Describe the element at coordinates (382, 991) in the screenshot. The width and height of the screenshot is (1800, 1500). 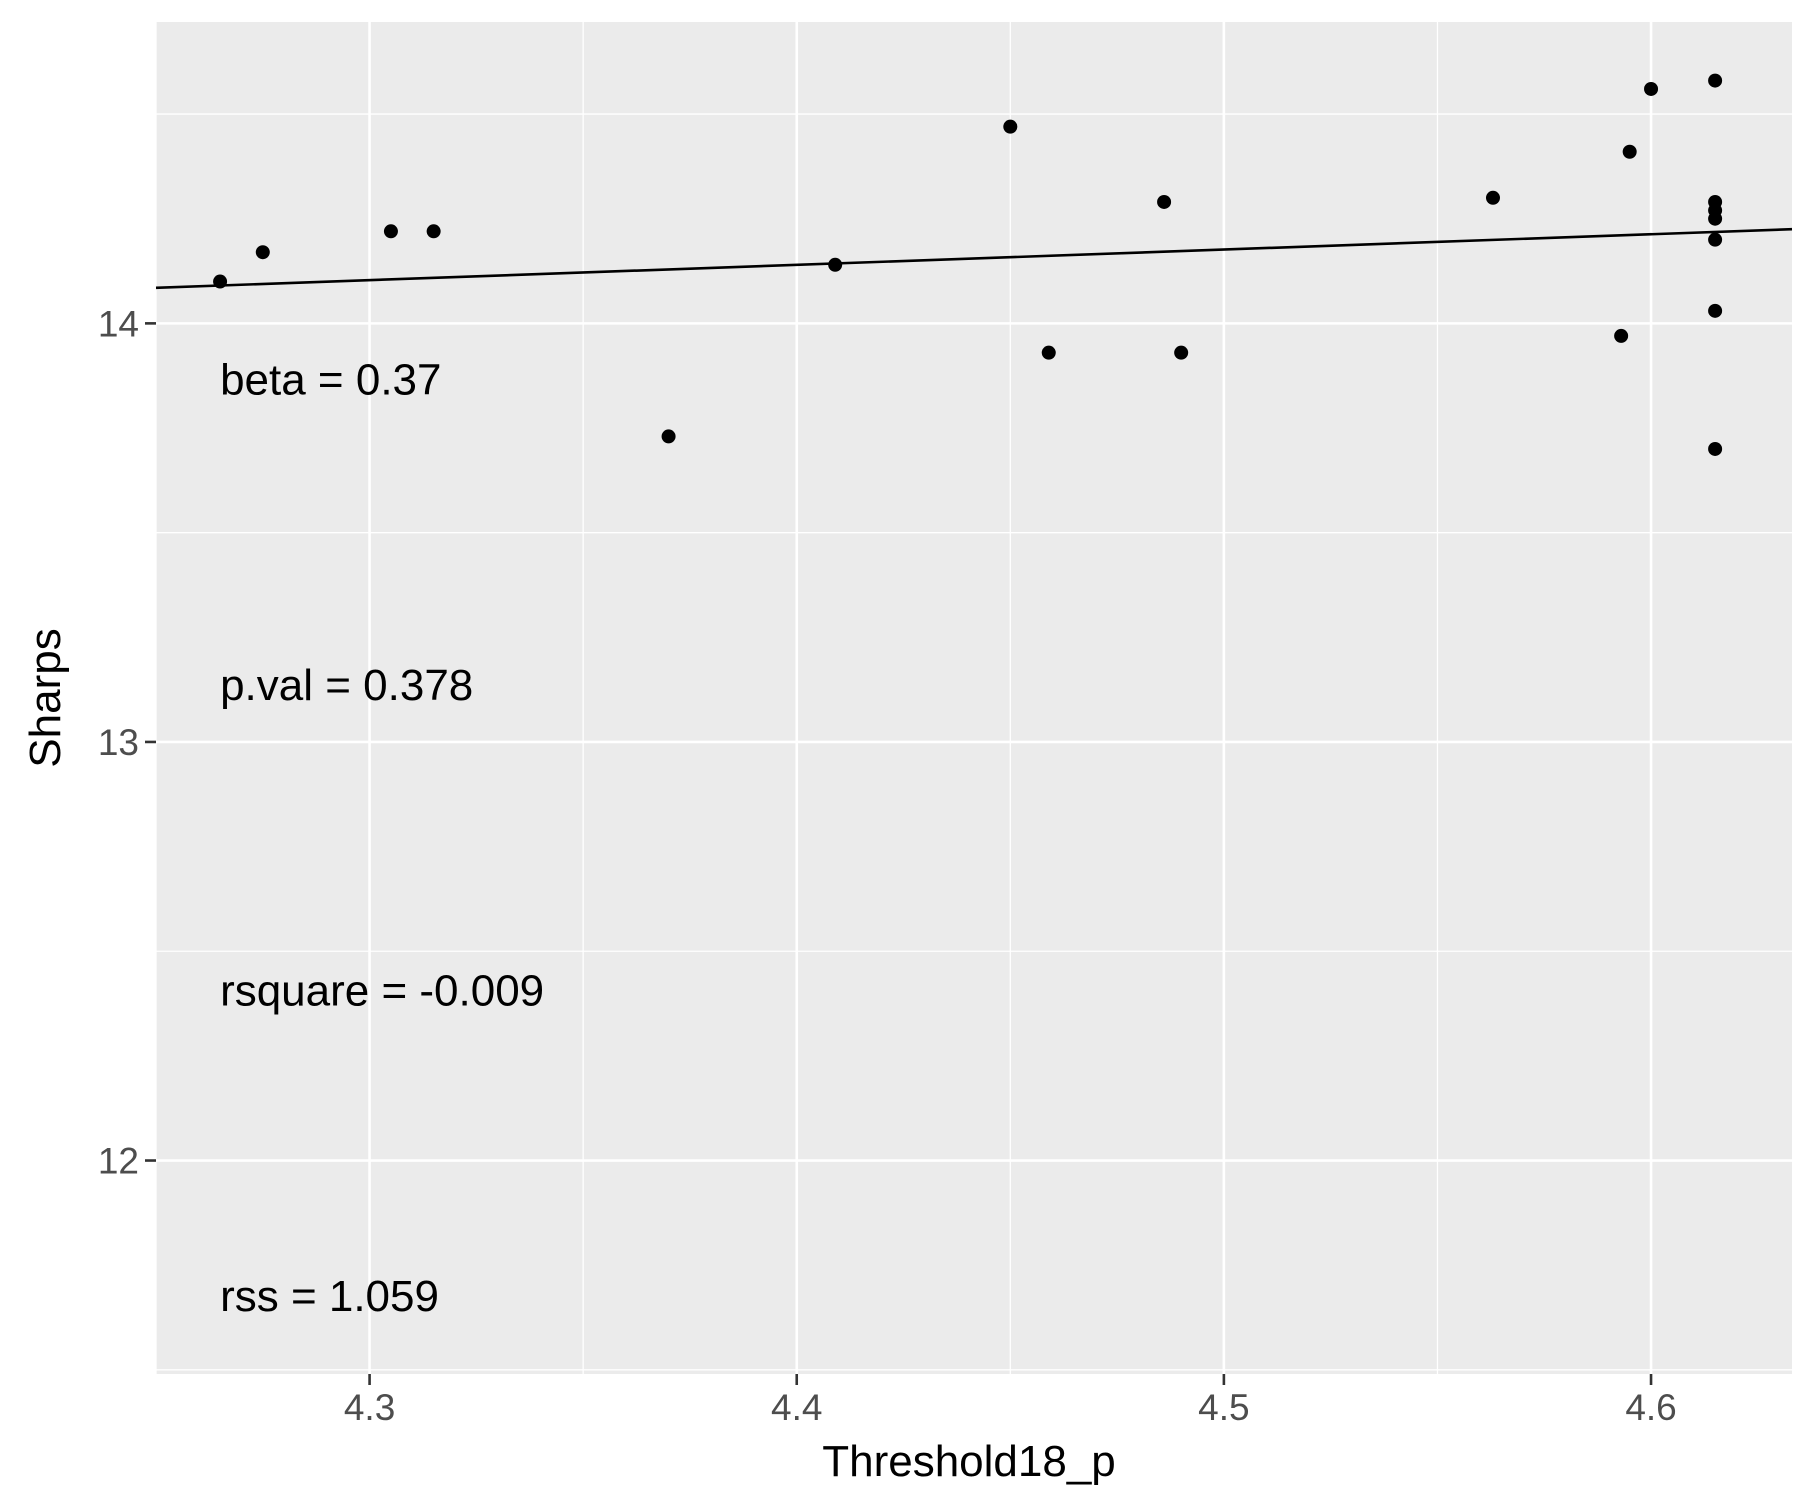
I see `stat-annotation: rsquare = -0.009` at that location.